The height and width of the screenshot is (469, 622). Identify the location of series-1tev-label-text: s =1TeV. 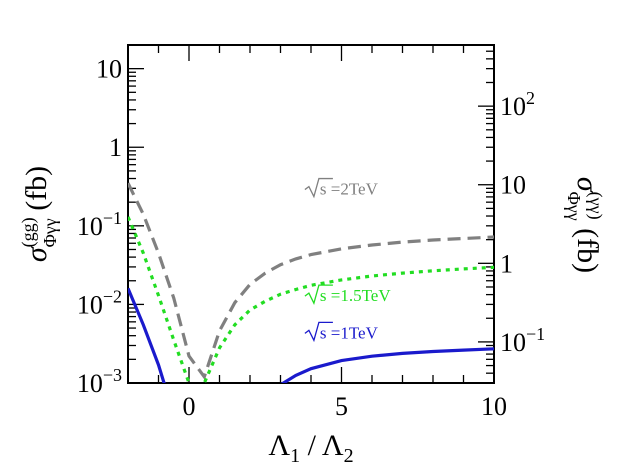
(349, 332).